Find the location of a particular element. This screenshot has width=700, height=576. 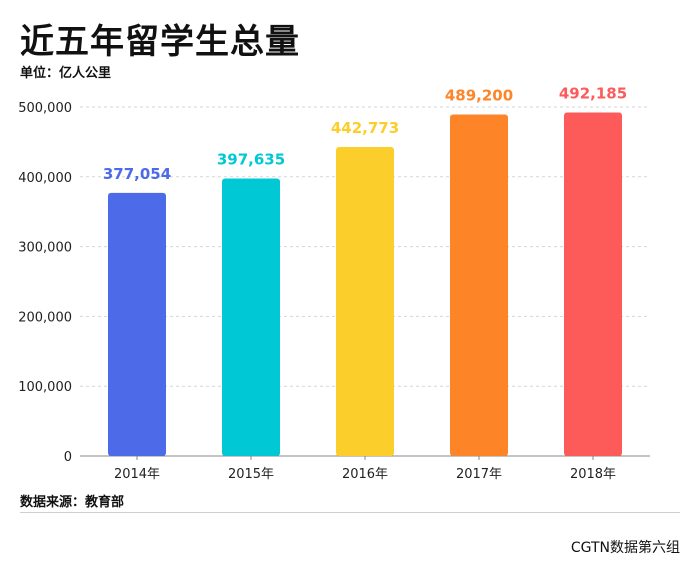

data-label: 377,054 is located at coordinates (137, 174).